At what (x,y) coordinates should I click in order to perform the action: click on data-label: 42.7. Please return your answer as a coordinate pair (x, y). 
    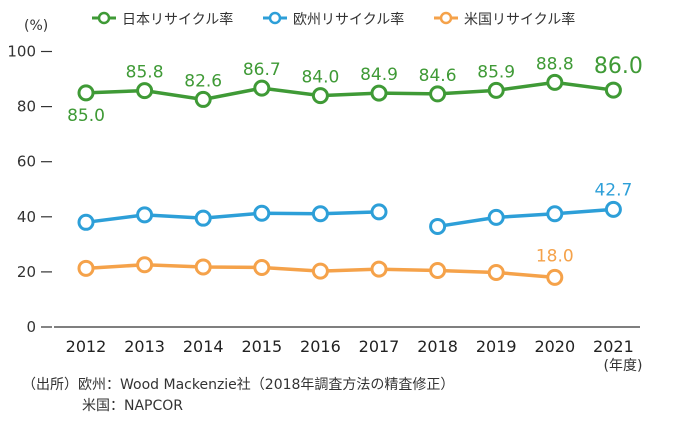
    Looking at the image, I should click on (613, 190).